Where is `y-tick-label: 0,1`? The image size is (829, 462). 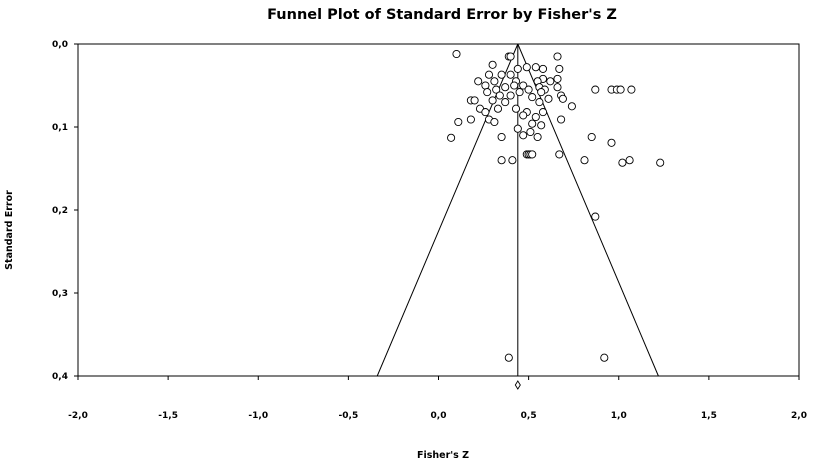 y-tick-label: 0,1 is located at coordinates (60, 128).